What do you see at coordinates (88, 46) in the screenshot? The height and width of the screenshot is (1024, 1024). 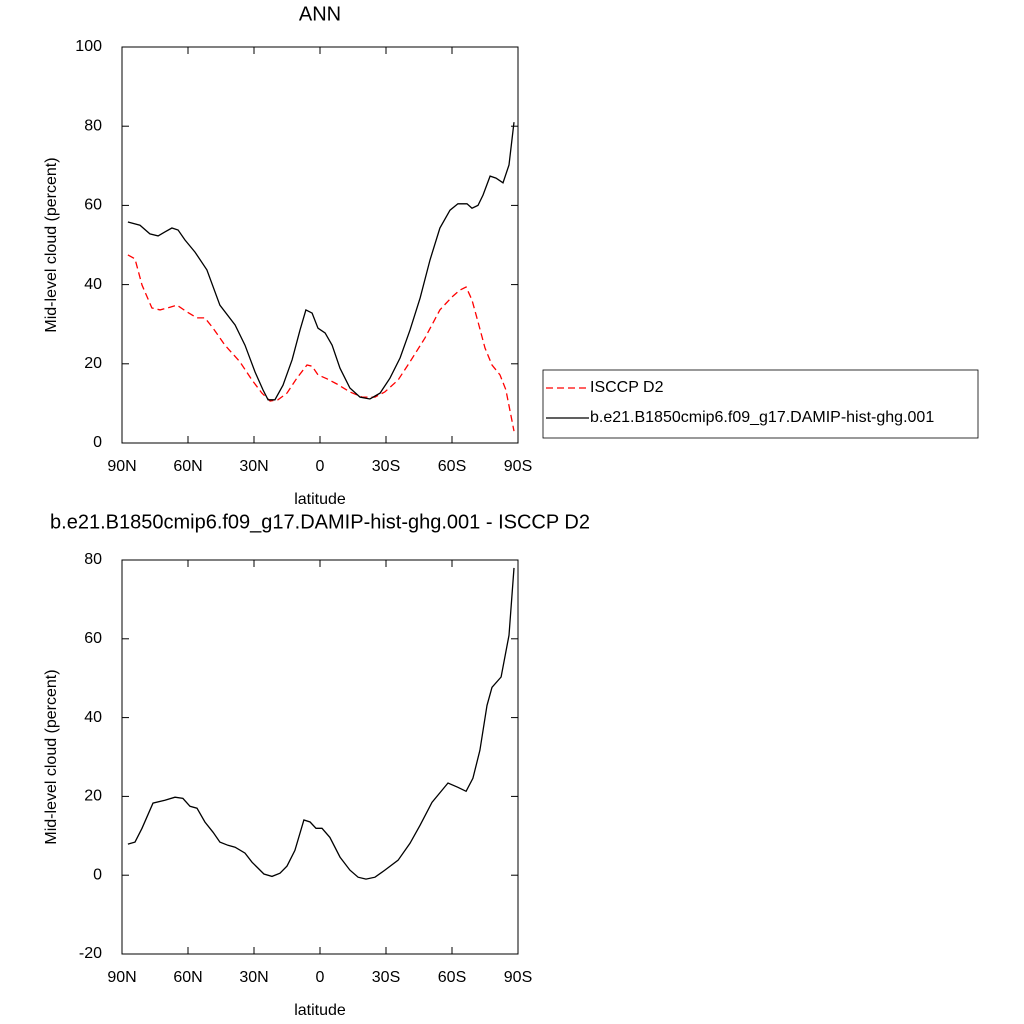 I see `y-tick-label: 100` at bounding box center [88, 46].